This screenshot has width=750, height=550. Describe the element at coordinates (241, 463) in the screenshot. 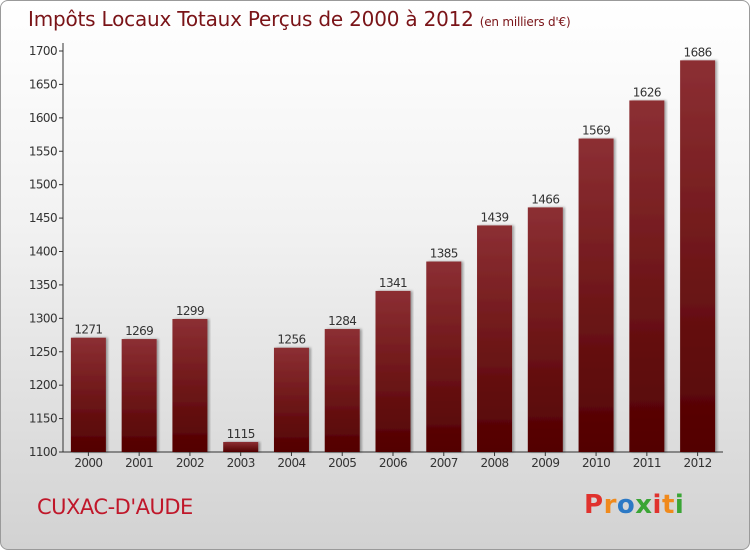

I see `x-tick-label: 2003` at that location.